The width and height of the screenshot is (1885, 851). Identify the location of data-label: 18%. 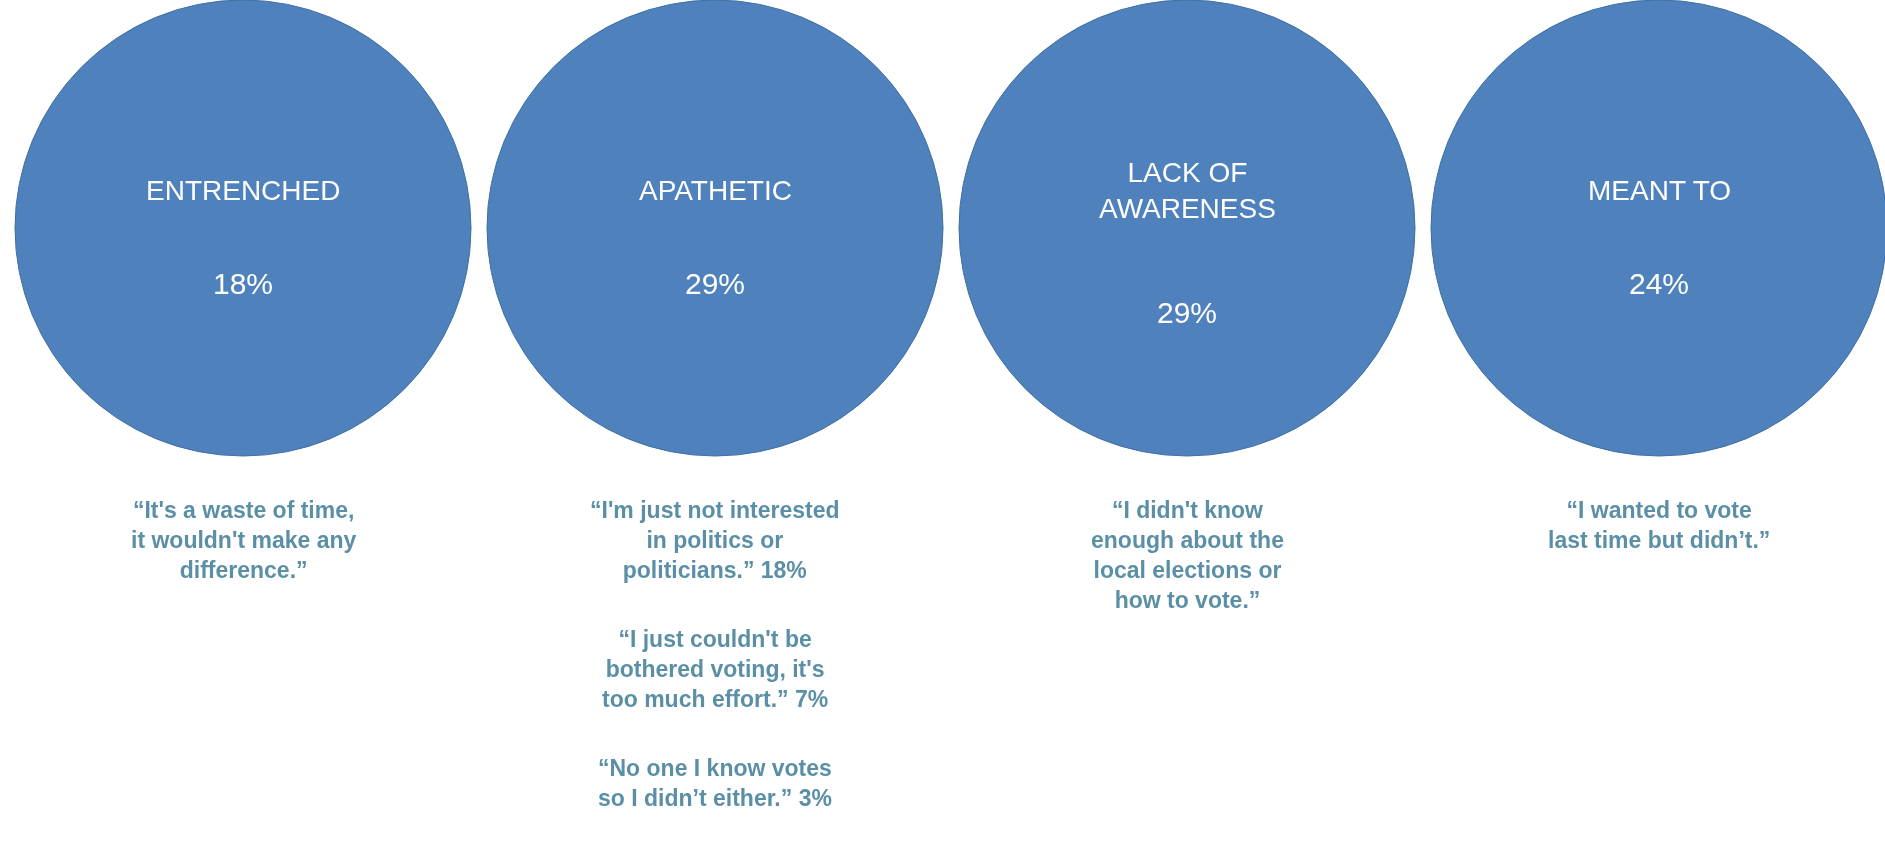
(243, 283).